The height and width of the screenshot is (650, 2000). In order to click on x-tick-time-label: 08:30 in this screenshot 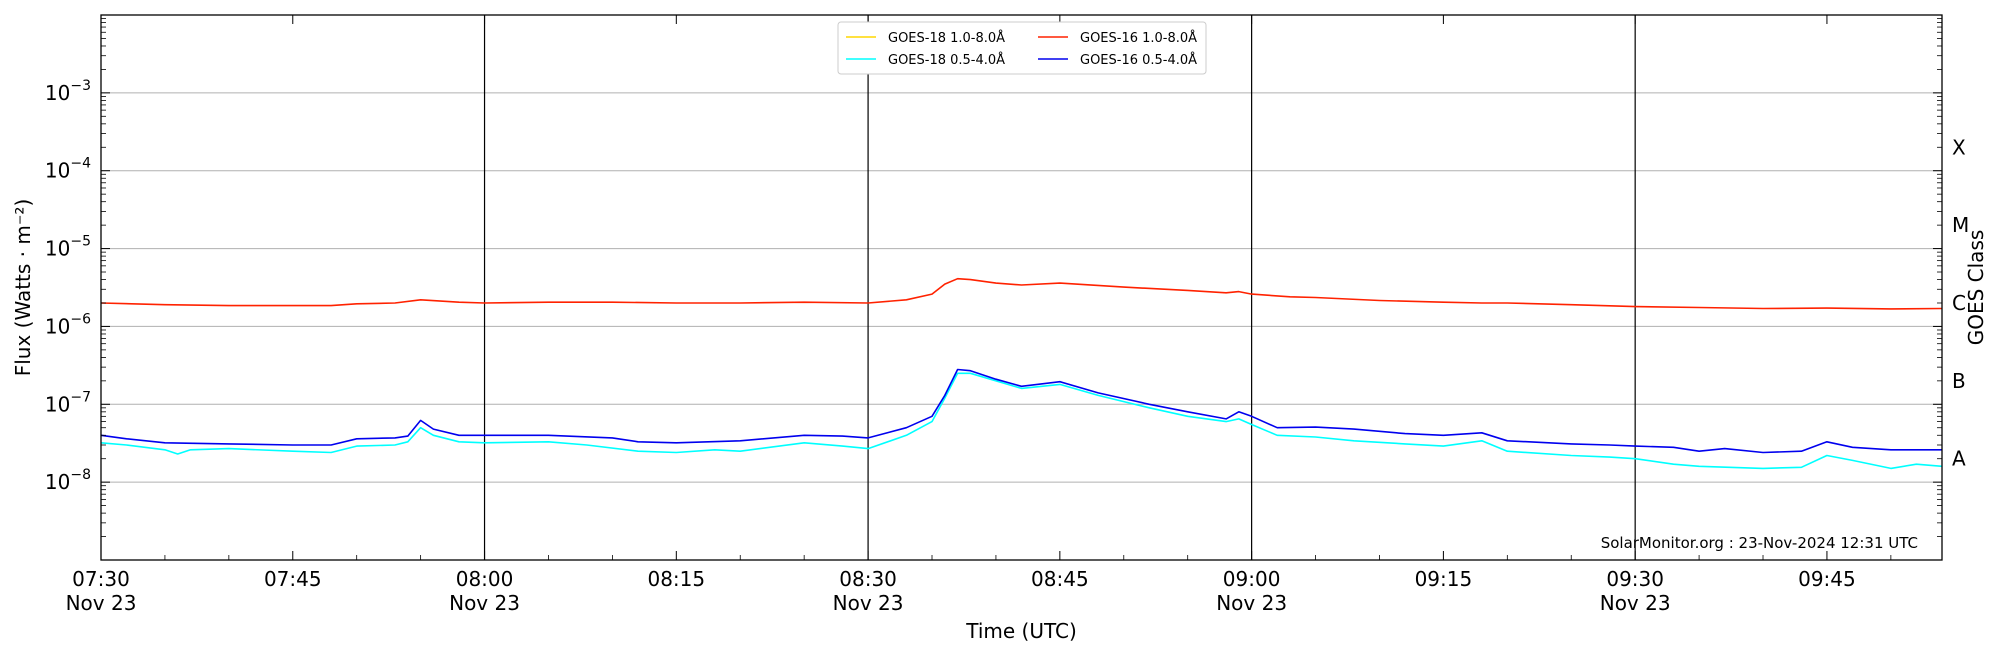, I will do `click(868, 579)`.